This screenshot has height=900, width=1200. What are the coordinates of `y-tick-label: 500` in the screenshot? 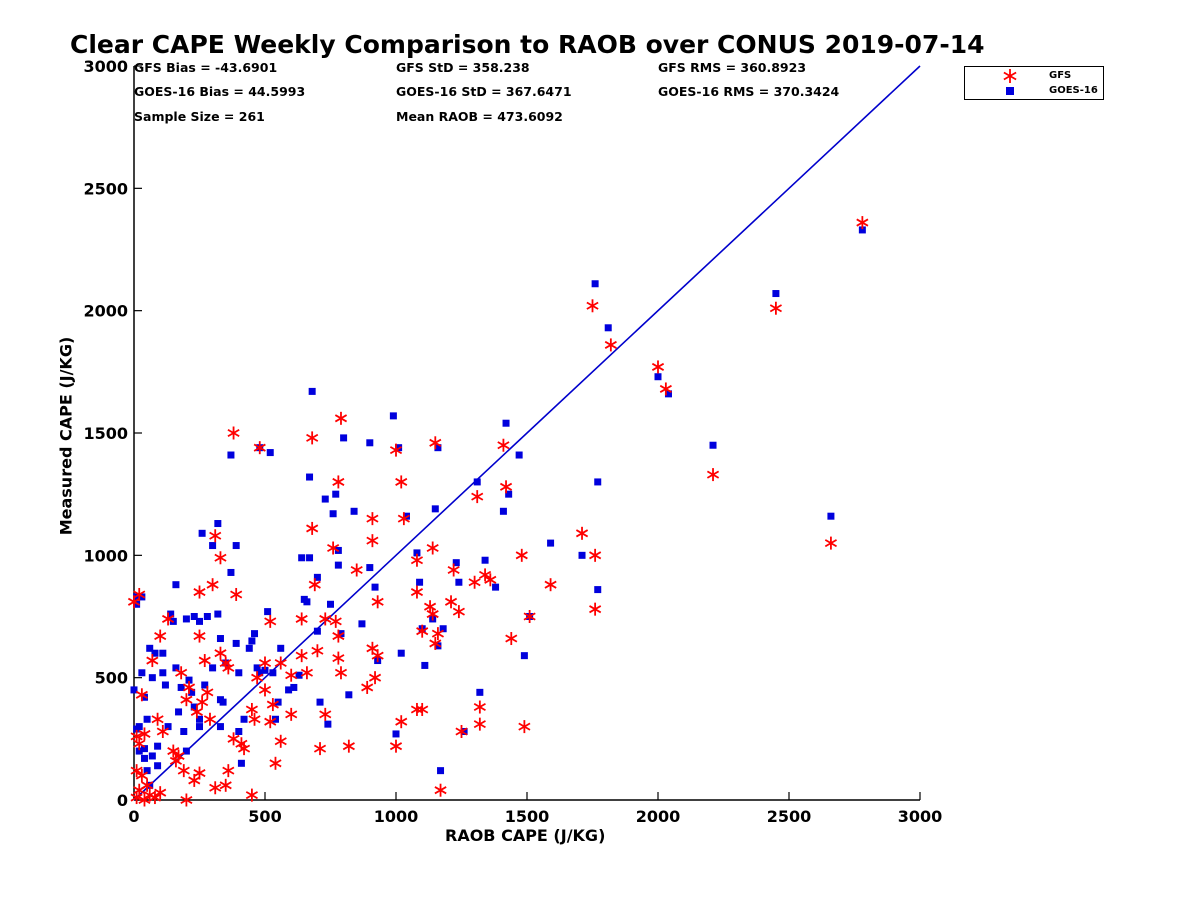 It's located at (111, 678).